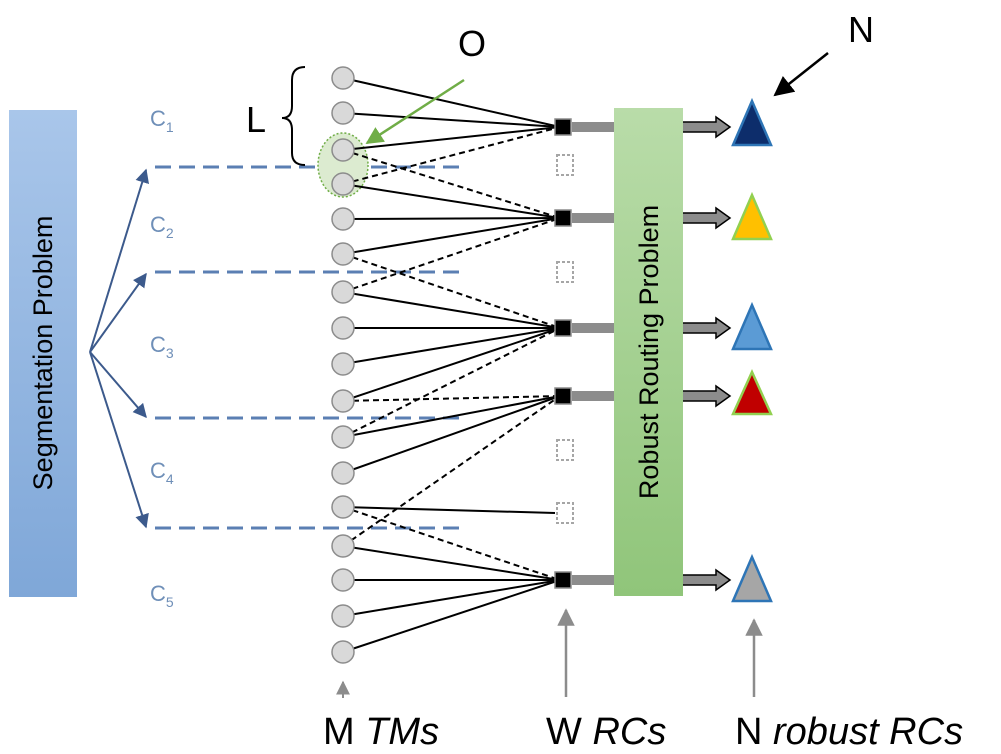 This screenshot has width=1001, height=754. Describe the element at coordinates (162, 595) in the screenshot. I see `cluster-label-c5: C5` at that location.